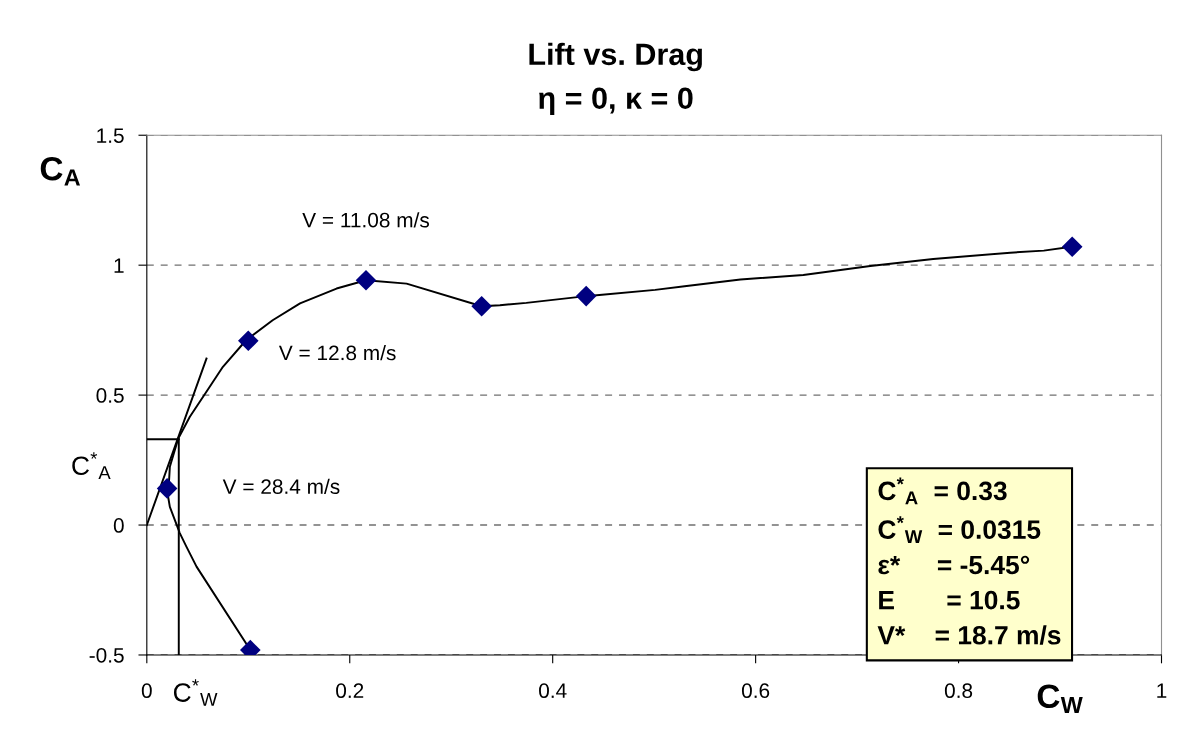 This screenshot has height=731, width=1184. I want to click on chart-subtitle: η = 0, κ = 0, so click(616, 101).